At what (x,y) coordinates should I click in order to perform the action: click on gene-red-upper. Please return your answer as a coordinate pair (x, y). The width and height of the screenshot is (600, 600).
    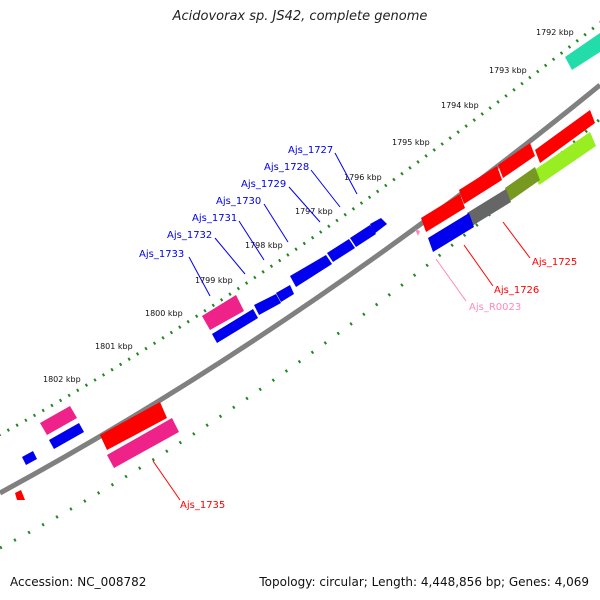
    Looking at the image, I should click on (516, 160).